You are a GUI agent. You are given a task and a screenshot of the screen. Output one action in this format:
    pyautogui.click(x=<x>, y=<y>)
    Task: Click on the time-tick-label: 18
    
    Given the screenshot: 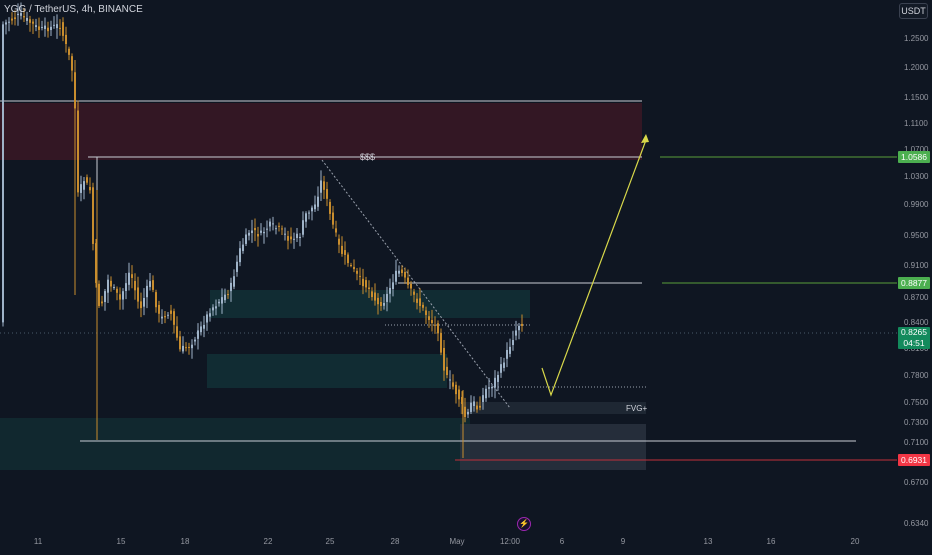 What is the action you would take?
    pyautogui.click(x=185, y=541)
    